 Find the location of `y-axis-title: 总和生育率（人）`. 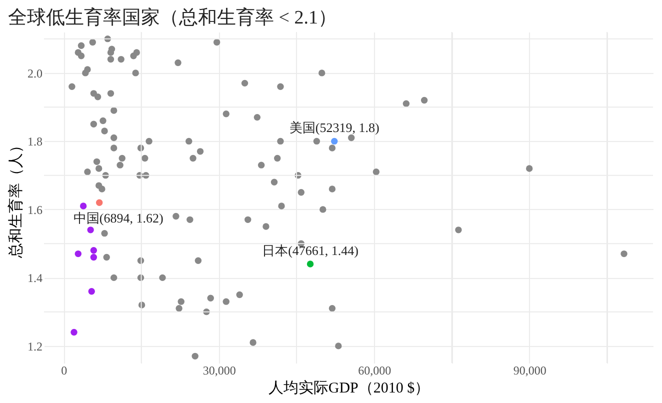

y-axis-title: 总和生育率（人） is located at coordinates (16, 198).